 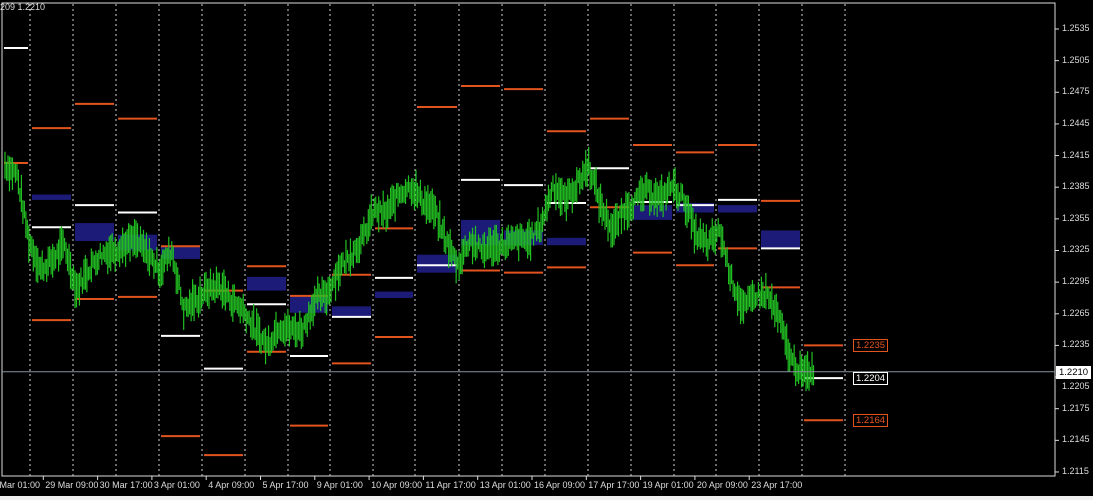 What do you see at coordinates (871, 346) in the screenshot?
I see `resistance-level-tag: 1.2235` at bounding box center [871, 346].